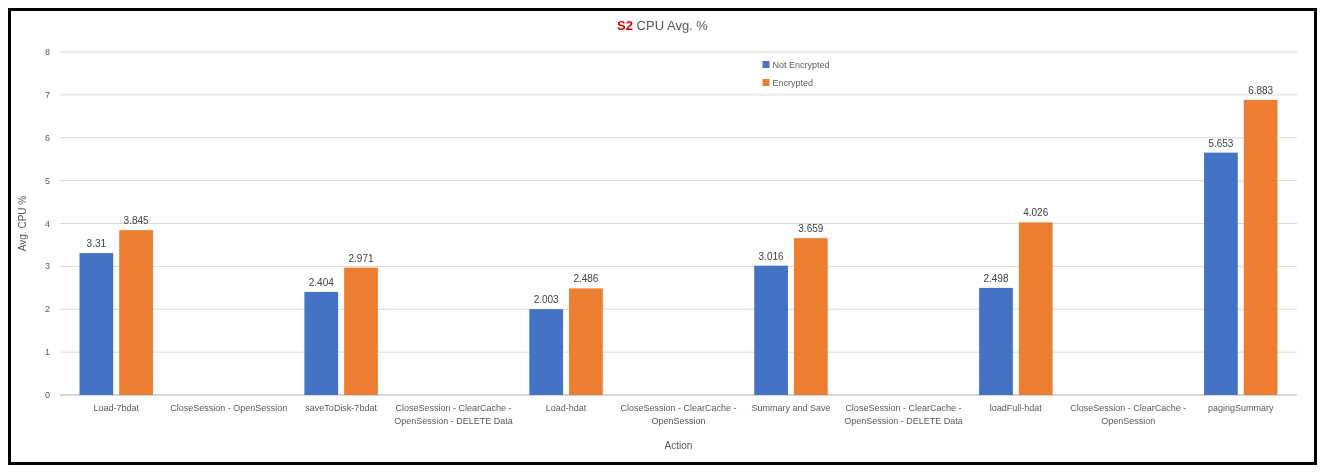 The width and height of the screenshot is (1325, 473). I want to click on y-tick-label: 0, so click(47, 395).